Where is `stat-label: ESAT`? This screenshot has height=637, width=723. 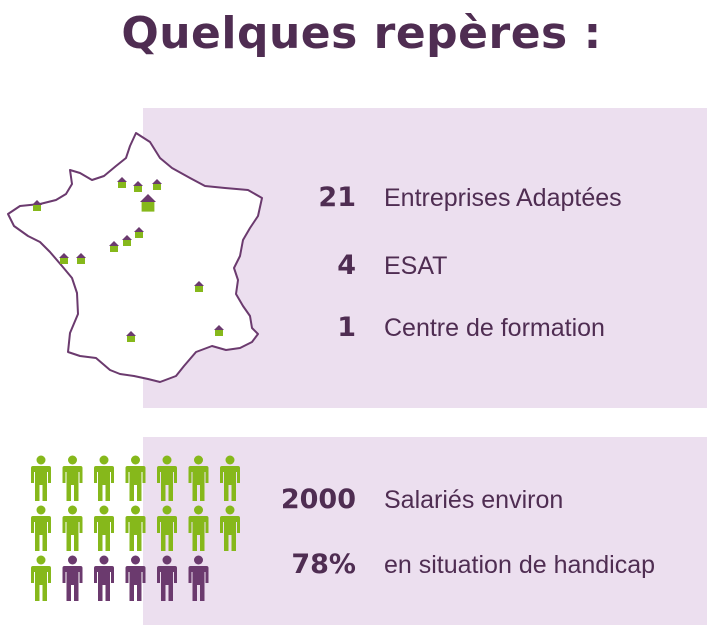 stat-label: ESAT is located at coordinates (416, 266).